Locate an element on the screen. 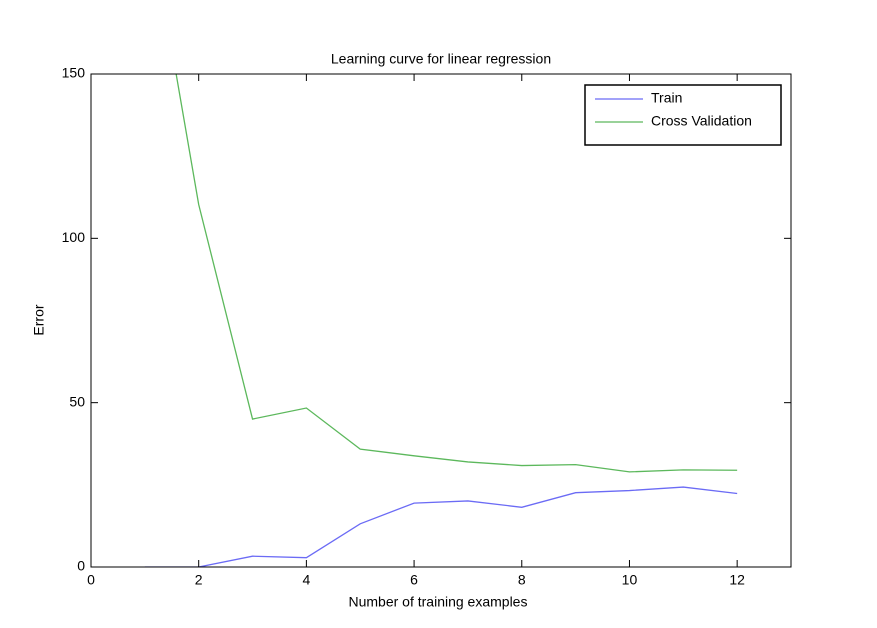 The image size is (877, 628). legend-box is located at coordinates (683, 115).